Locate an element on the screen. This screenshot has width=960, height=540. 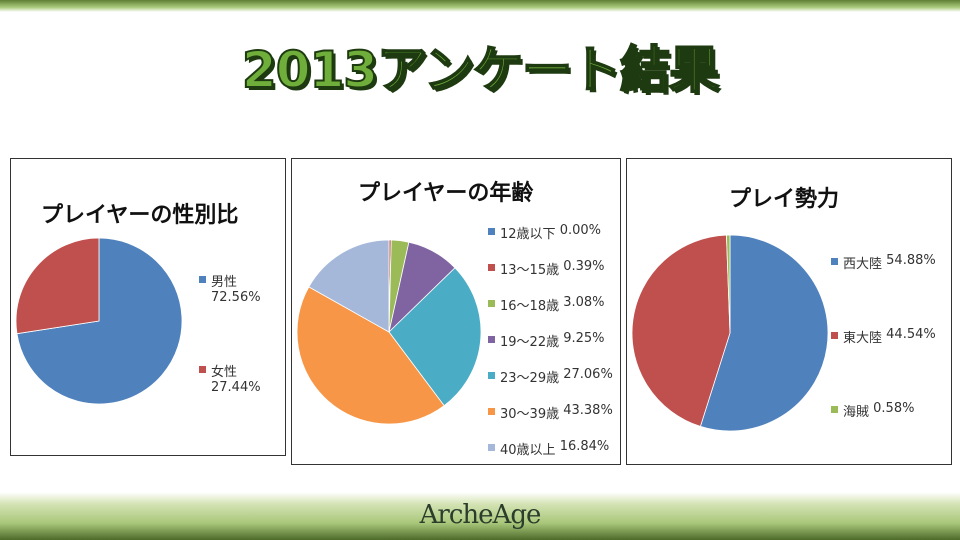
faction-pie is located at coordinates (730, 333).